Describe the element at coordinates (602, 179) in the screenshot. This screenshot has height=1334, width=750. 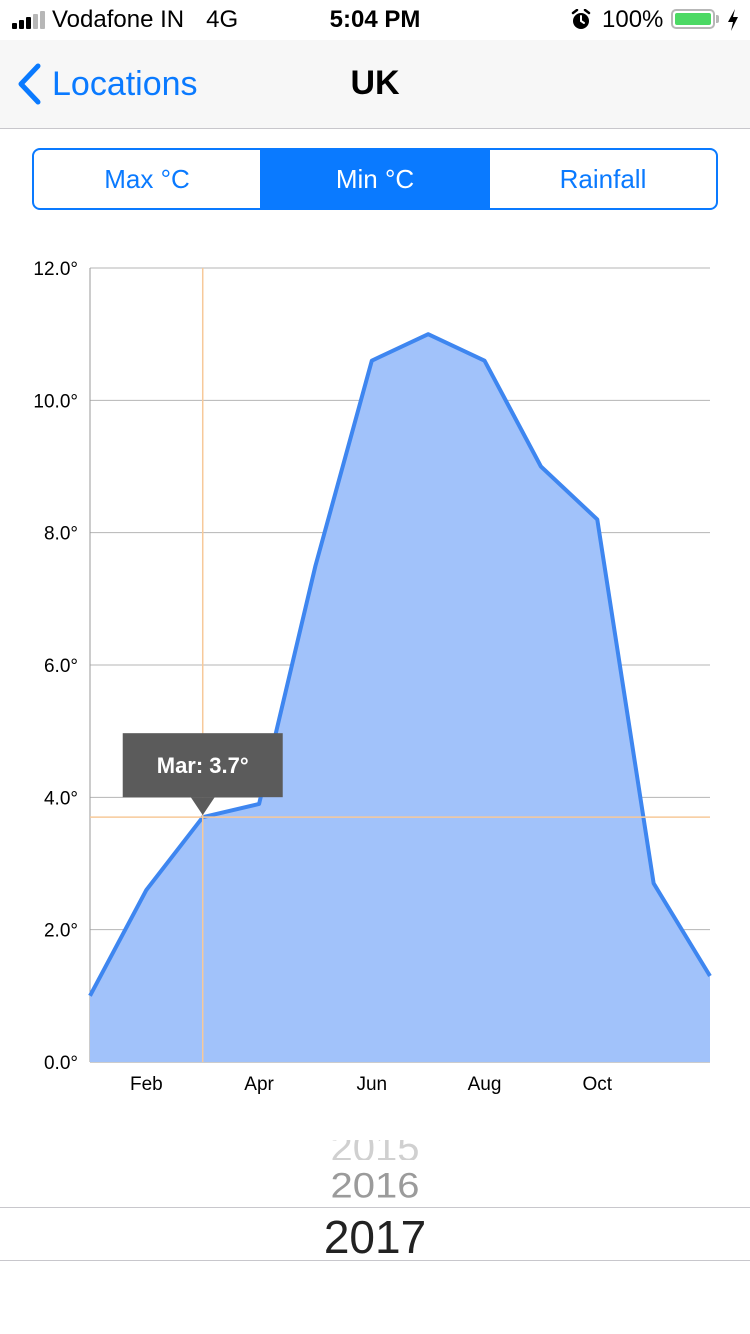
I see `segment-rainfall: Rainfall` at that location.